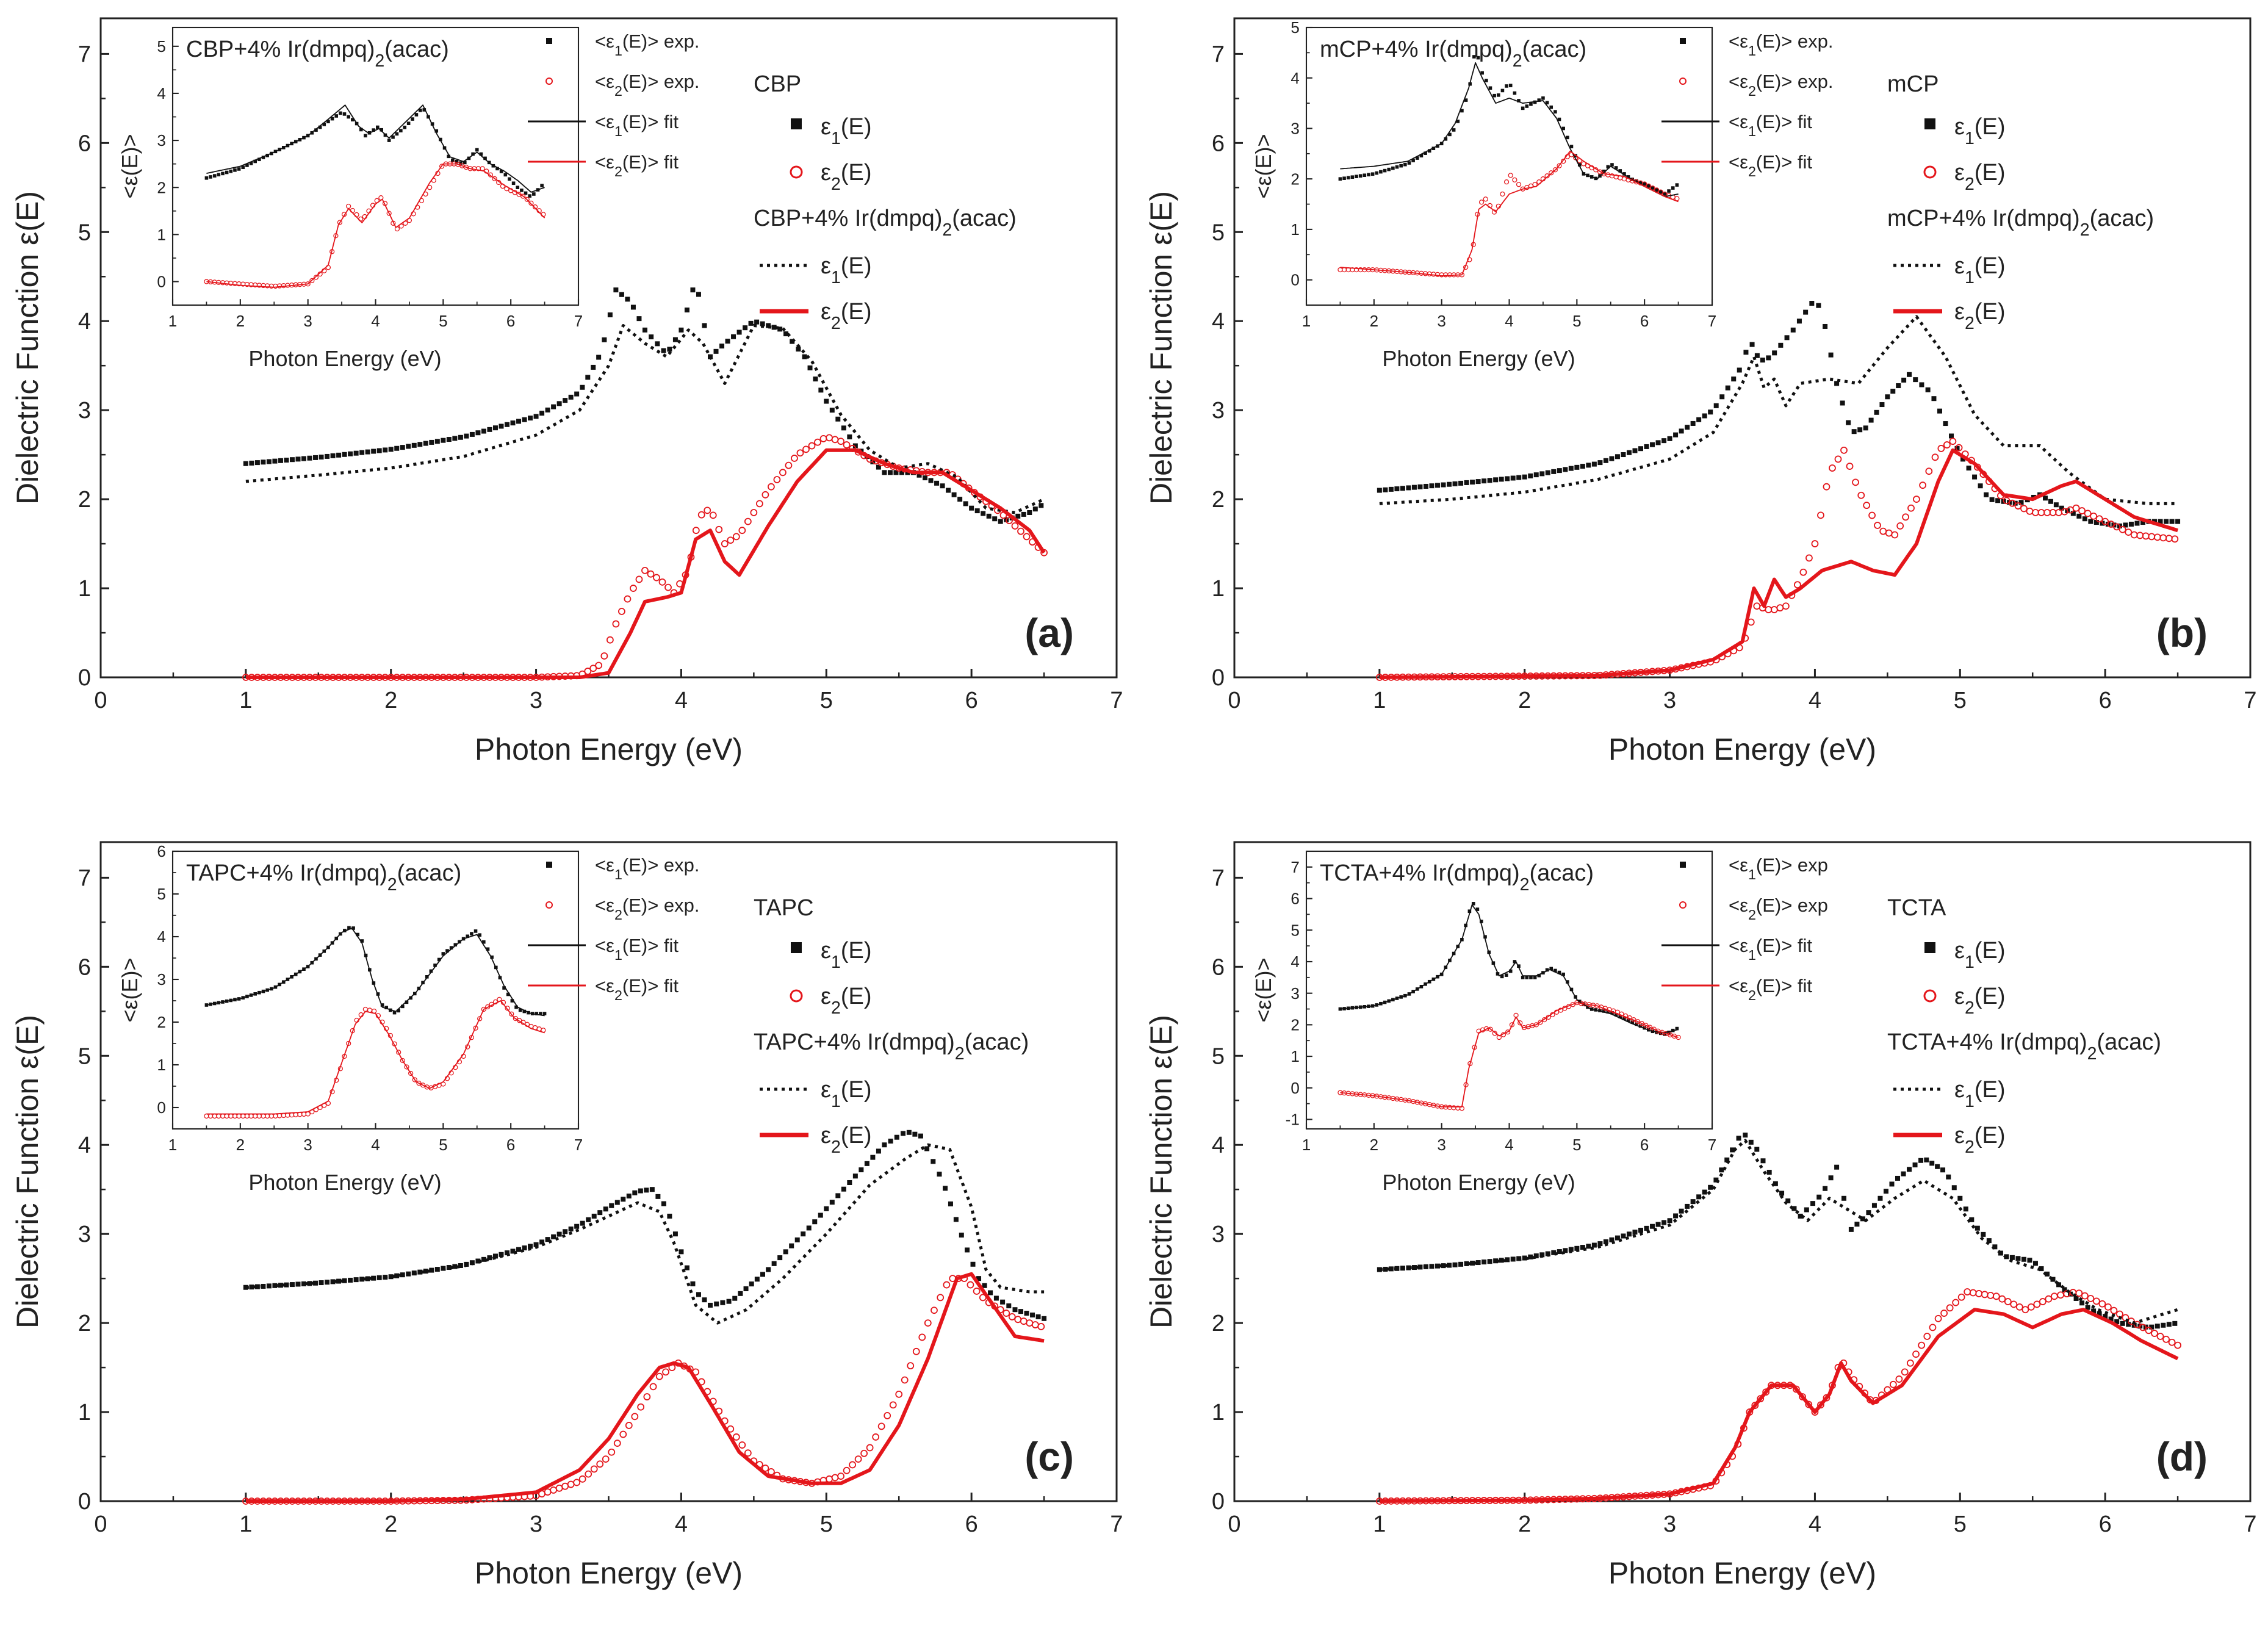  I want to click on inset-y-tick-label: 6, so click(1295, 899).